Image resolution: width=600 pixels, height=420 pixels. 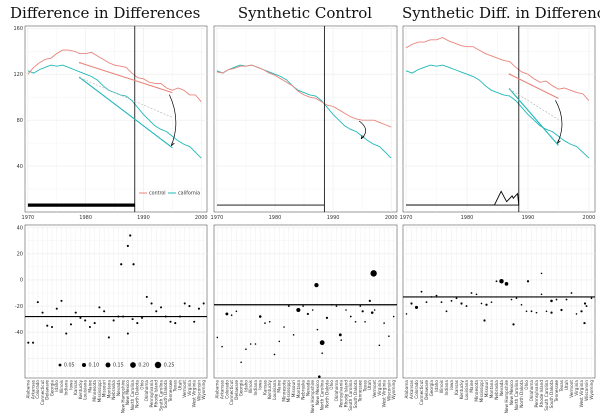 What do you see at coordinates (501, 388) in the screenshot?
I see `state-label: Nevada` at bounding box center [501, 388].